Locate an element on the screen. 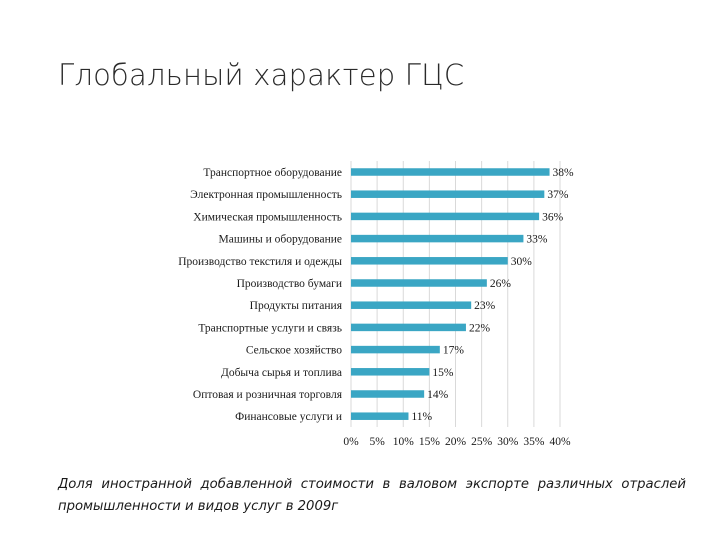 The width and height of the screenshot is (720, 540). x-tick-label: 10% is located at coordinates (404, 442).